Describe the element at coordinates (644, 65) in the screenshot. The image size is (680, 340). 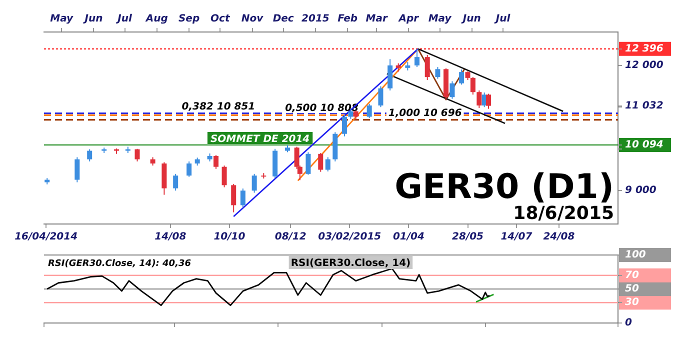
I see `y-tick-label: 12 000` at that location.